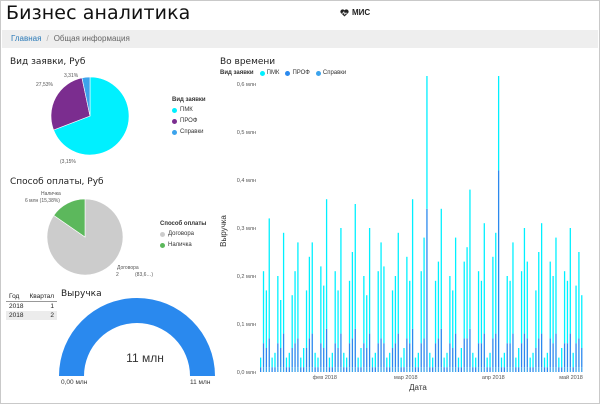 This screenshot has width=600, height=404. I want to click on pie-slice-Справки, so click(86, 96).